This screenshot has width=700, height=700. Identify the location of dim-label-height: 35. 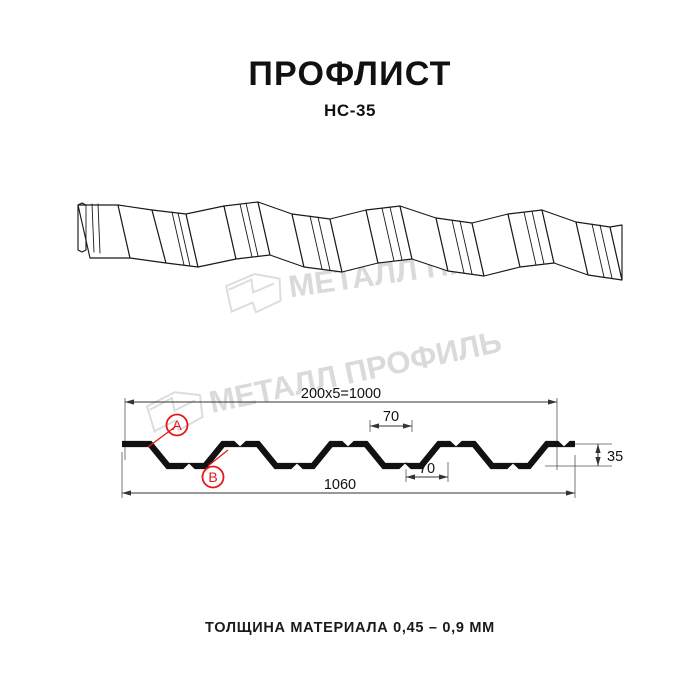
(615, 457).